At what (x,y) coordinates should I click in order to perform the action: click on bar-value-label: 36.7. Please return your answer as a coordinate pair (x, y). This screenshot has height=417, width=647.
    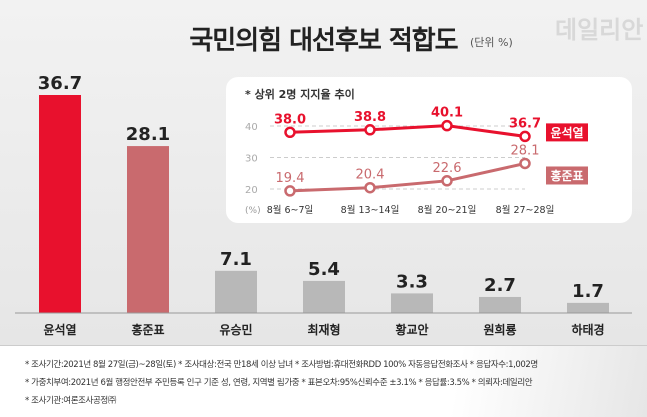
    Looking at the image, I should click on (60, 83).